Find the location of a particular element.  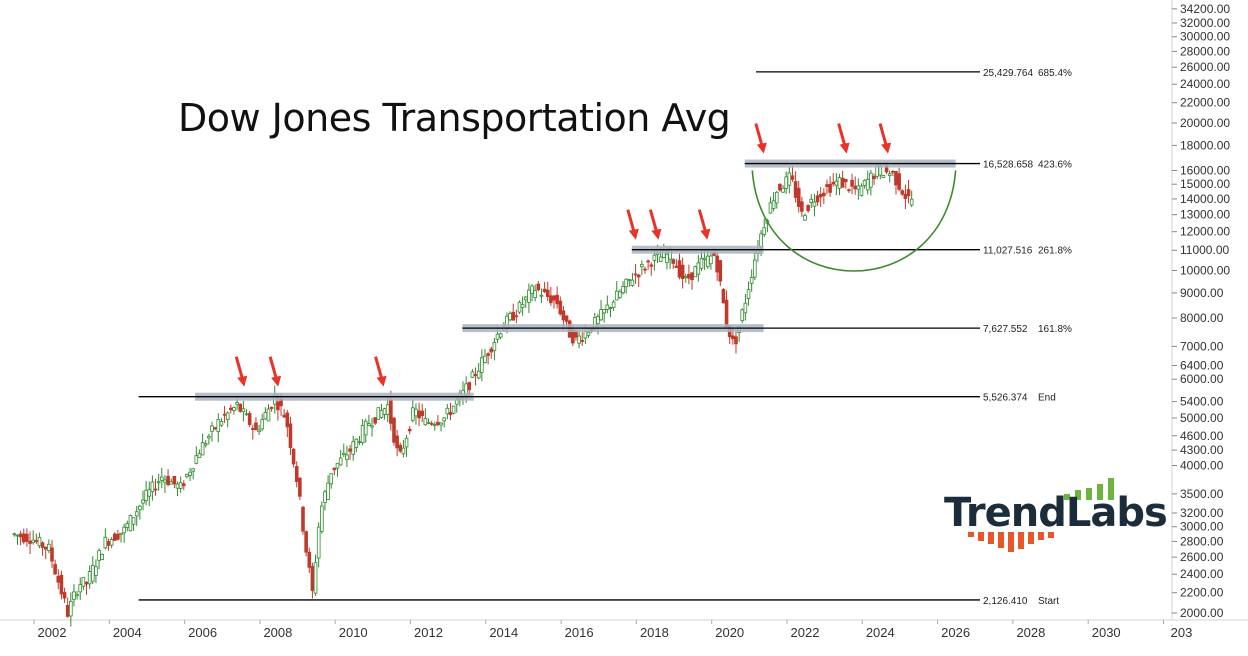

brand-name: TrendLabs is located at coordinates (1056, 513).